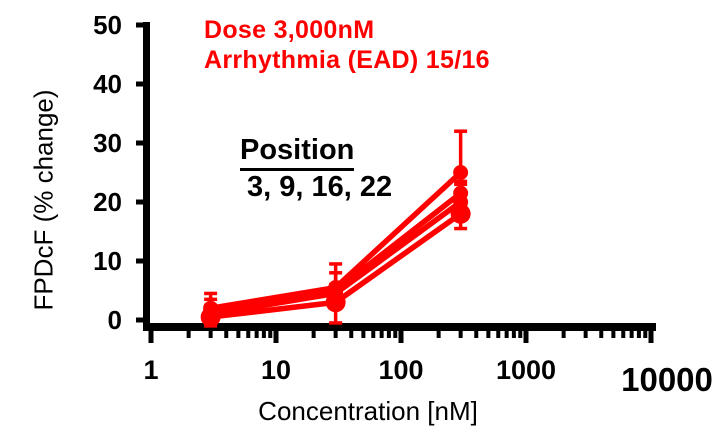 Image resolution: width=720 pixels, height=440 pixels. Describe the element at coordinates (107, 25) in the screenshot. I see `y-tick-label: 50` at that location.